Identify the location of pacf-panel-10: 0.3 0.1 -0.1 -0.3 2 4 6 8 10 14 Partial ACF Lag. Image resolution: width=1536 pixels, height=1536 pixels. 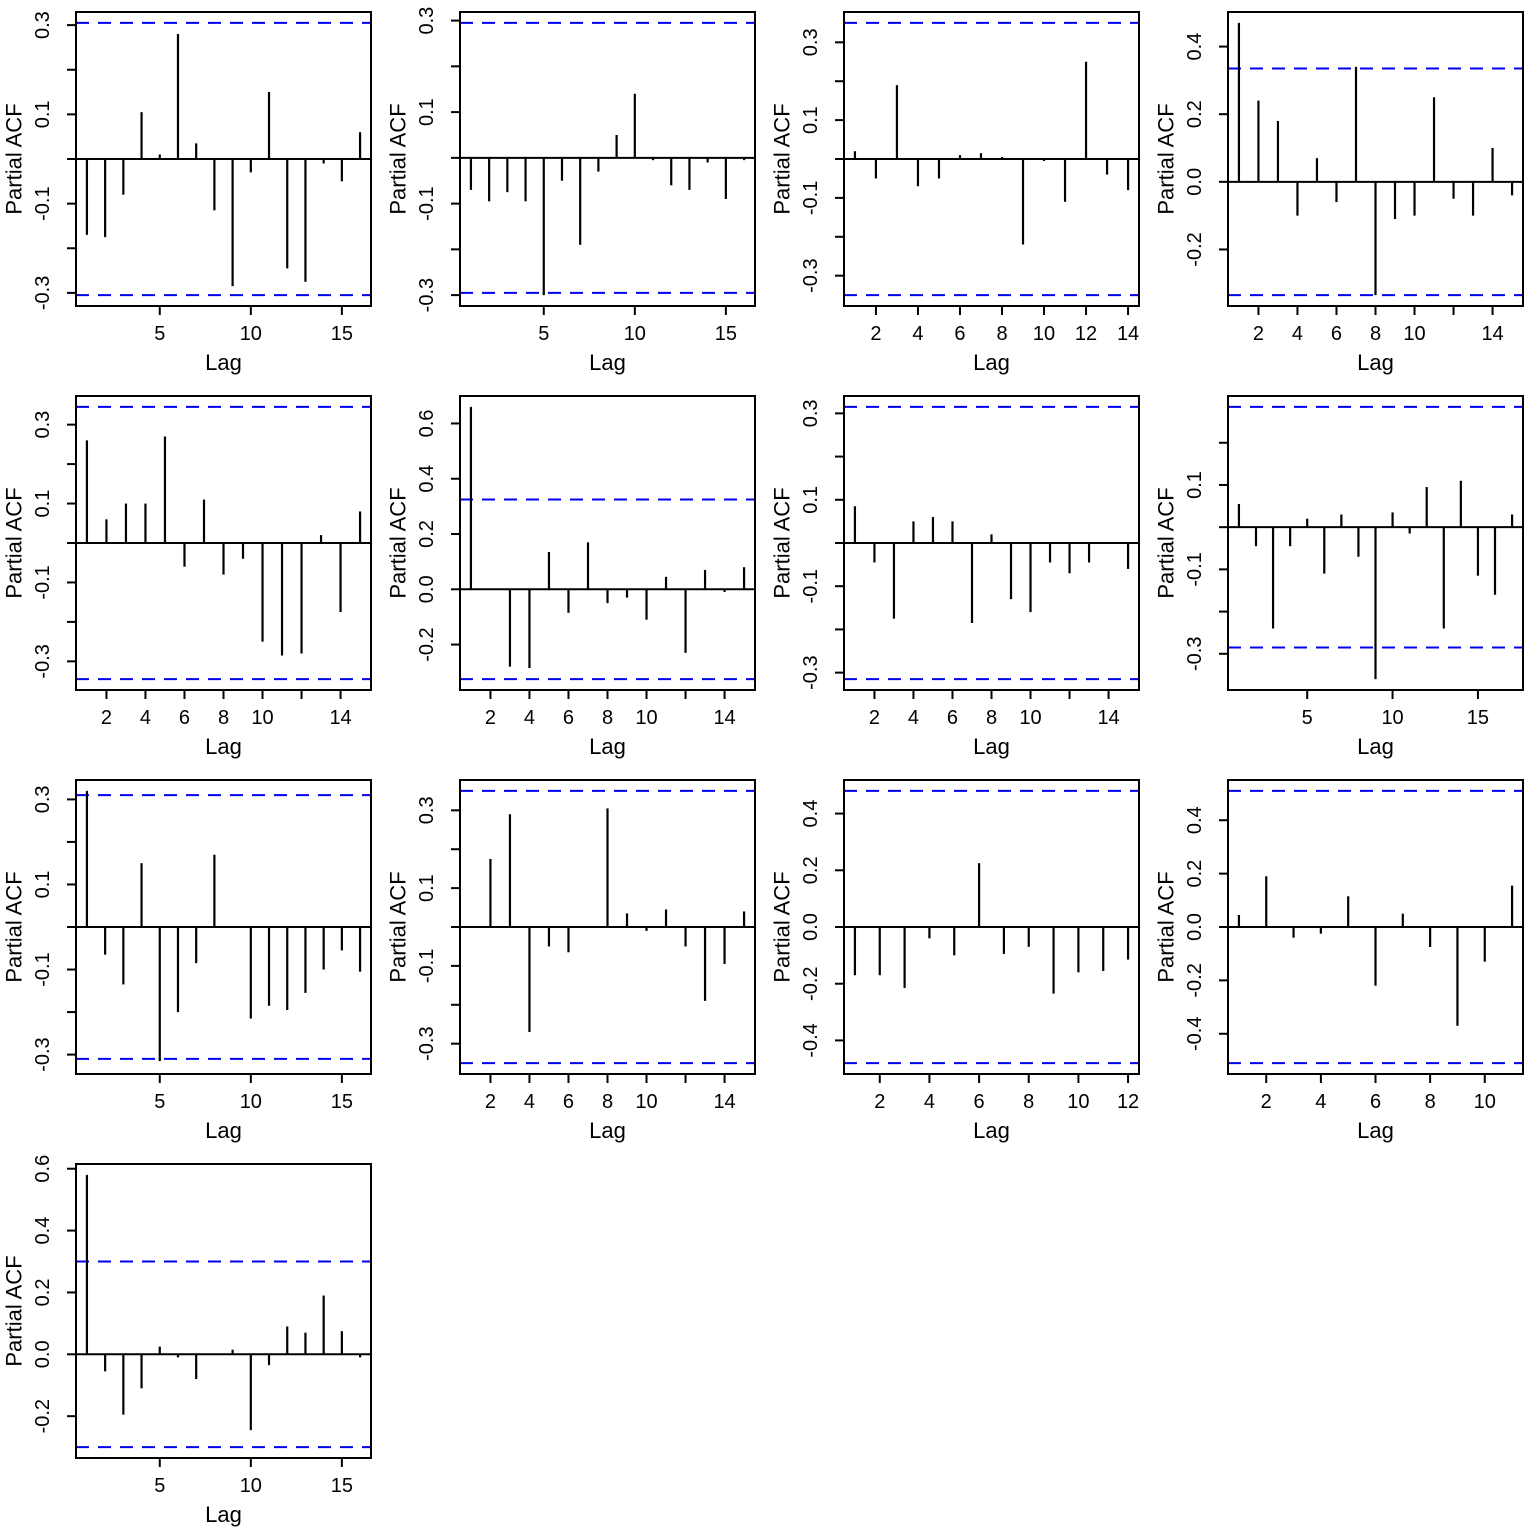
(576, 960).